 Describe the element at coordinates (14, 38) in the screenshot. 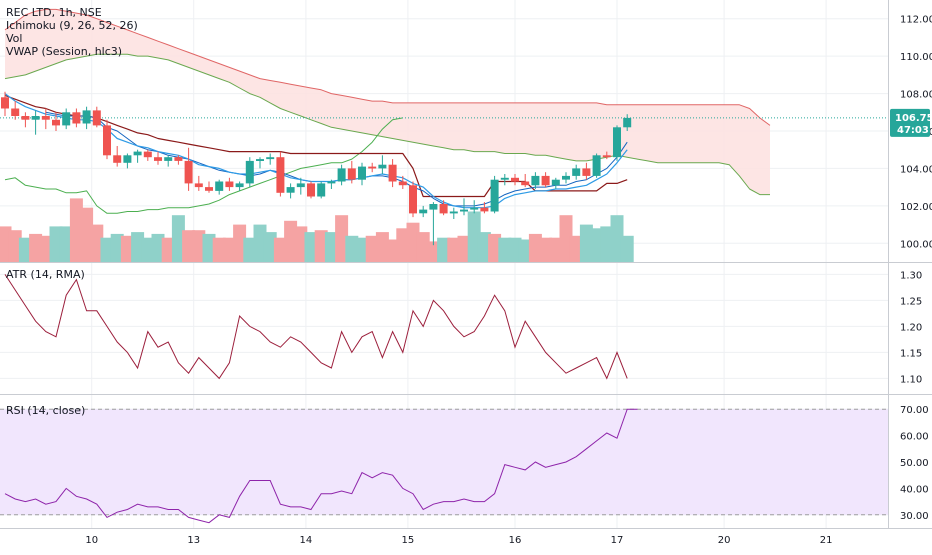

I see `volume-legend: Vol` at that location.